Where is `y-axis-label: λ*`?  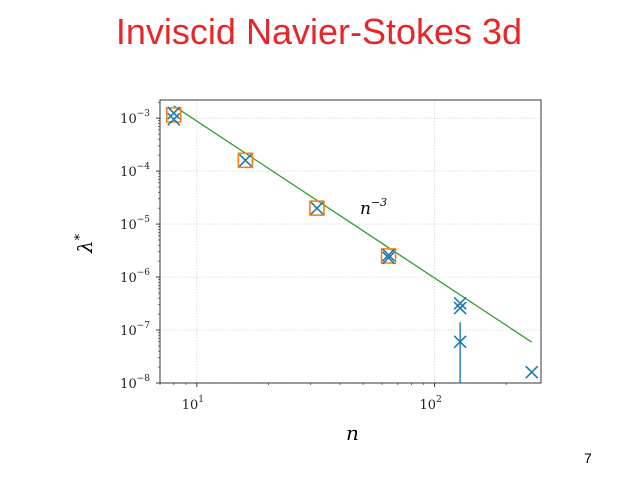
y-axis-label: λ* is located at coordinates (85, 243).